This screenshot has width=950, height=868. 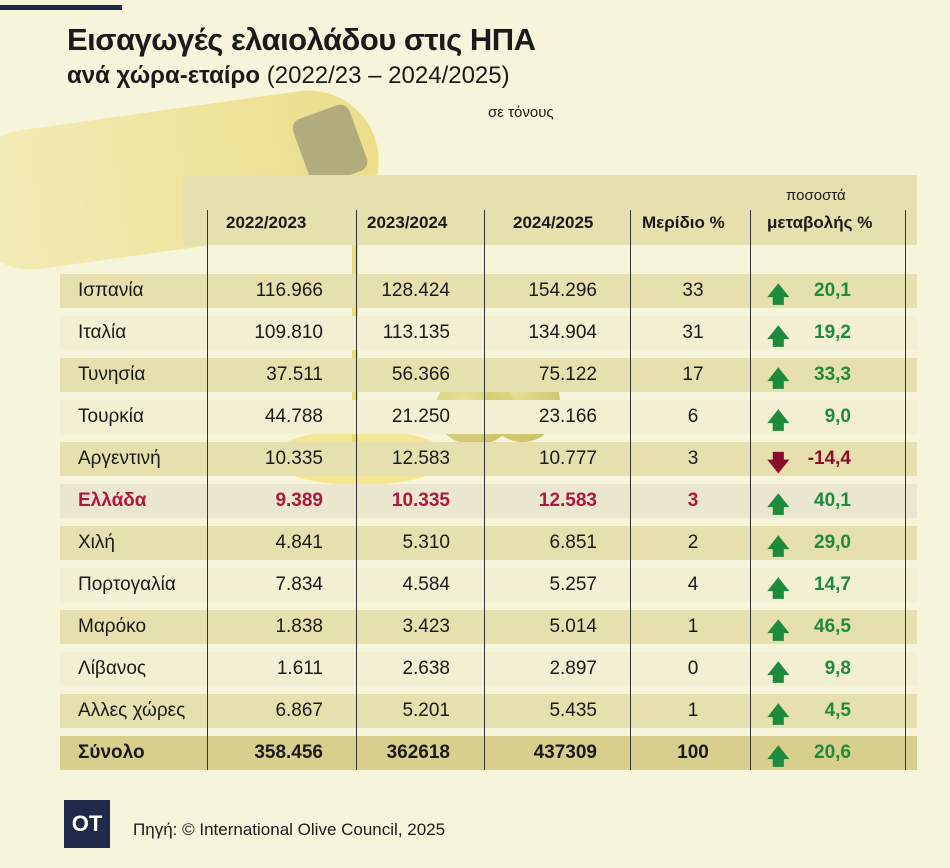 What do you see at coordinates (693, 668) in the screenshot?
I see `share-value: 0` at bounding box center [693, 668].